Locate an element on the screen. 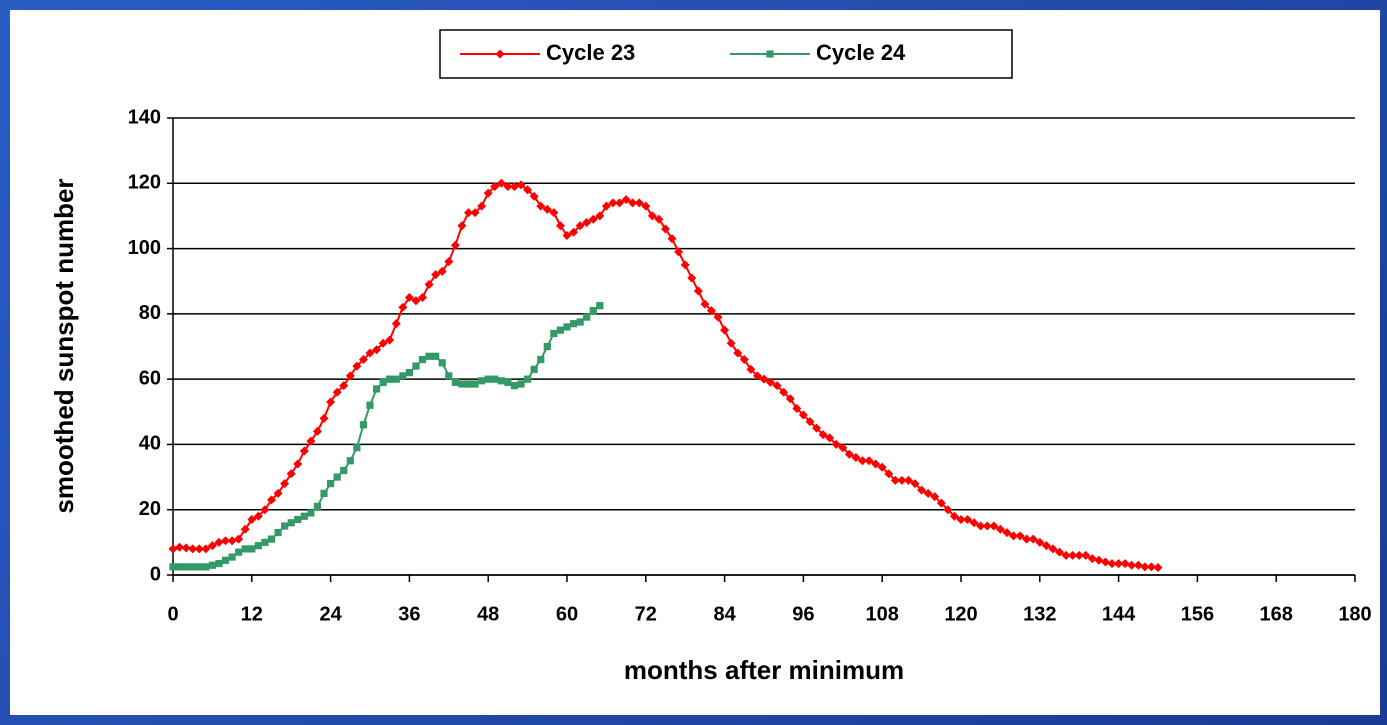 The image size is (1387, 725). legend-label: Cycle 24 is located at coordinates (861, 52).